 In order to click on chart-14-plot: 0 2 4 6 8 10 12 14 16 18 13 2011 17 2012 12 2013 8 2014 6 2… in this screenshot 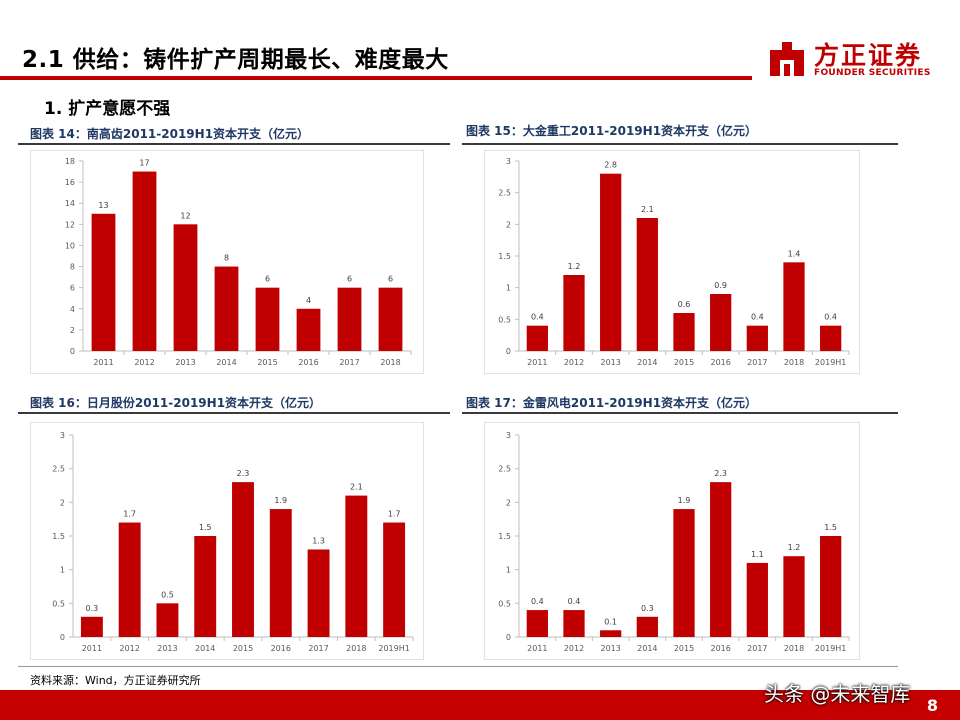, I will do `click(238, 262)`.